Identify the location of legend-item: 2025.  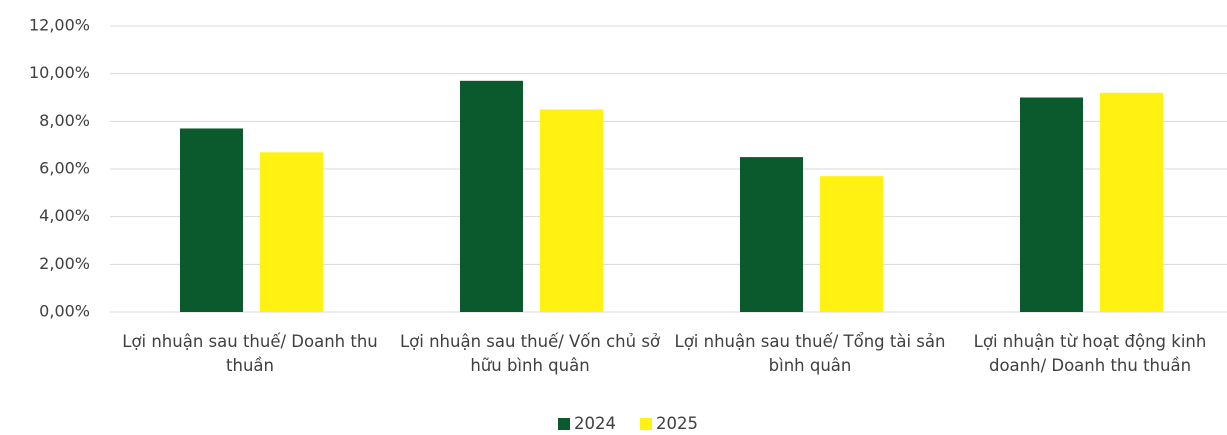
(669, 423).